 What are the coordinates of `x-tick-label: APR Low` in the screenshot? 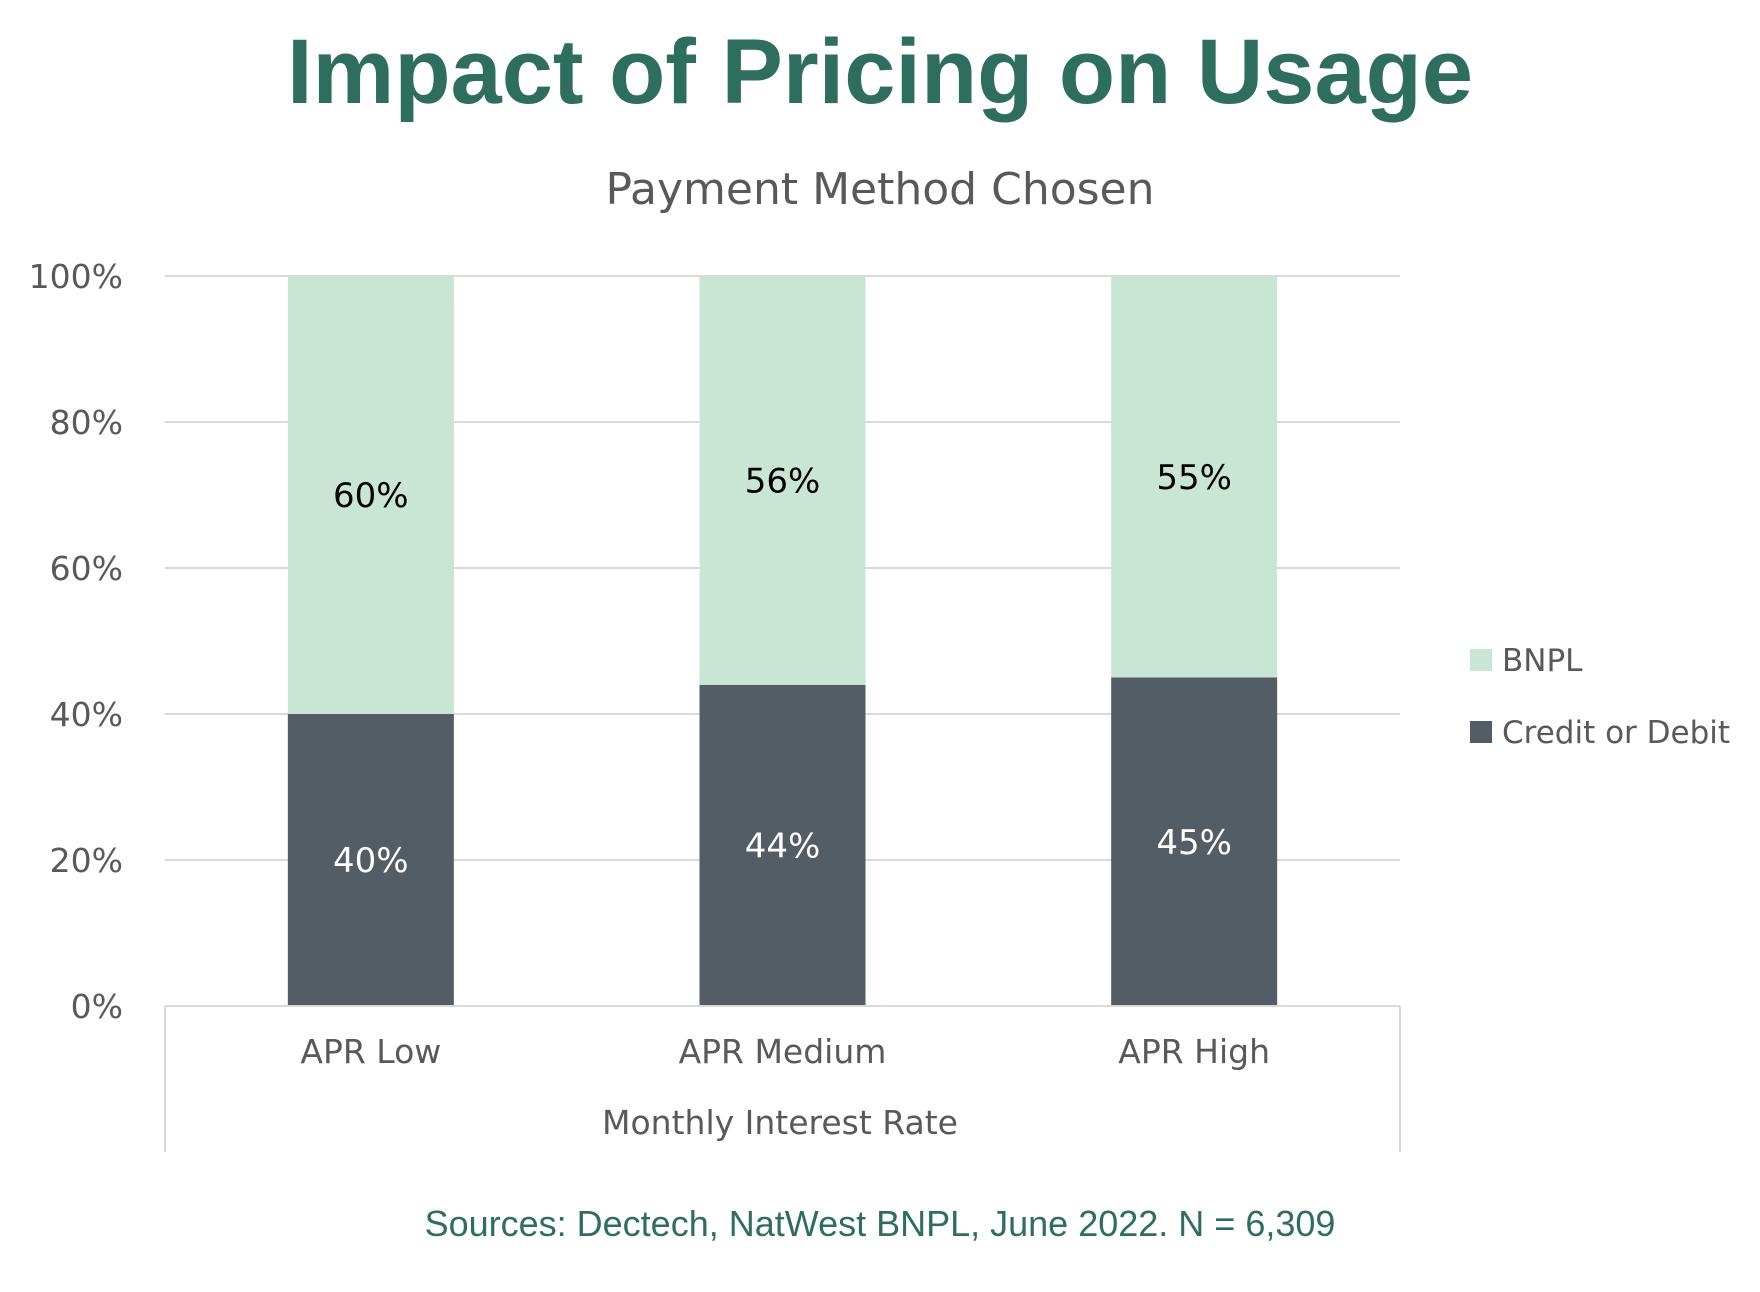 It's located at (370, 1051).